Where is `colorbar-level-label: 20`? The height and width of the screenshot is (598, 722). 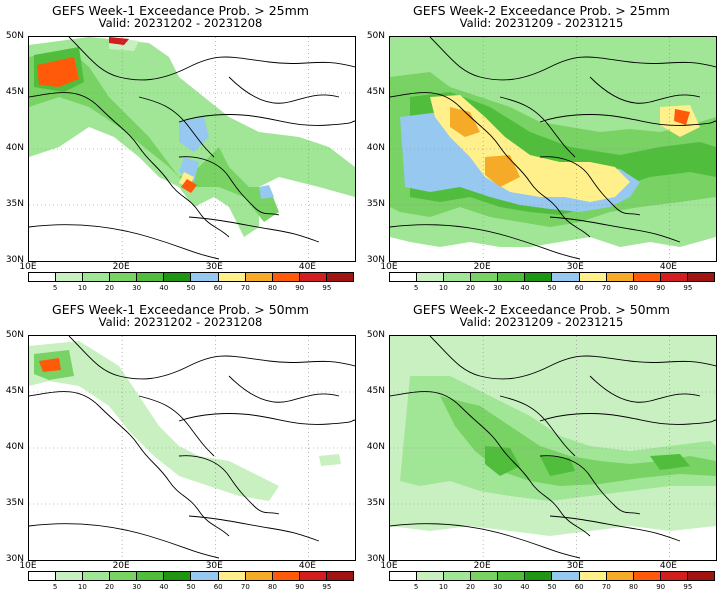 colorbar-level-label: 20 is located at coordinates (109, 288).